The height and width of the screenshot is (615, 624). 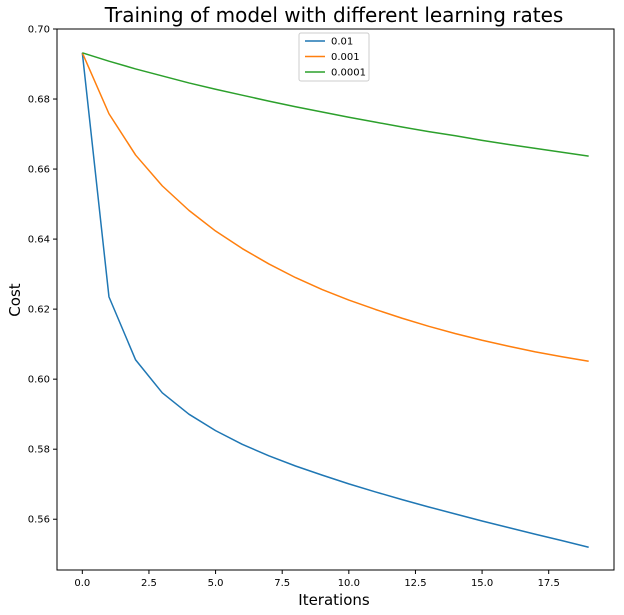 I want to click on legend-label: 0.01, so click(x=342, y=42).